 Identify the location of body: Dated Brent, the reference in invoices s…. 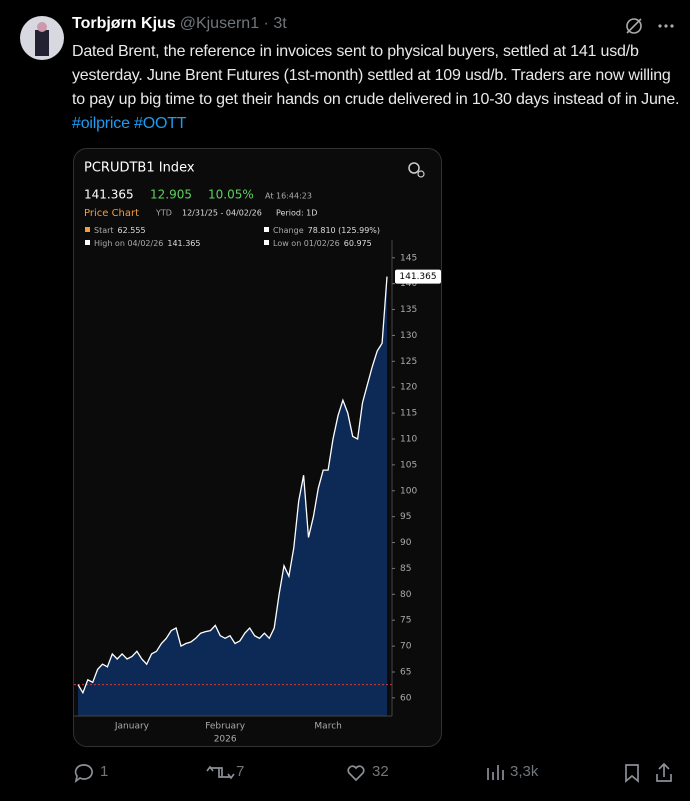
(376, 75).